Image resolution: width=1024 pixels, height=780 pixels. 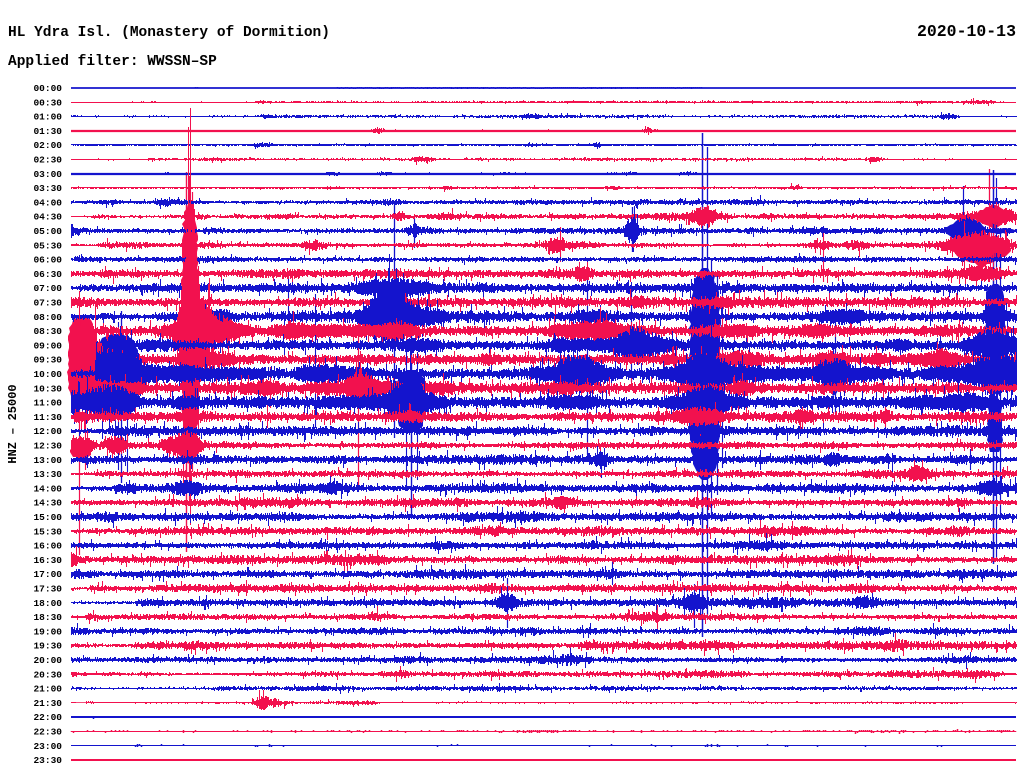 What do you see at coordinates (169, 33) in the screenshot?
I see `svg-text:HL Ydra Isl. (Monastery of Dor: HL Ydra Isl. (Monastery of Dormition)` at bounding box center [169, 33].